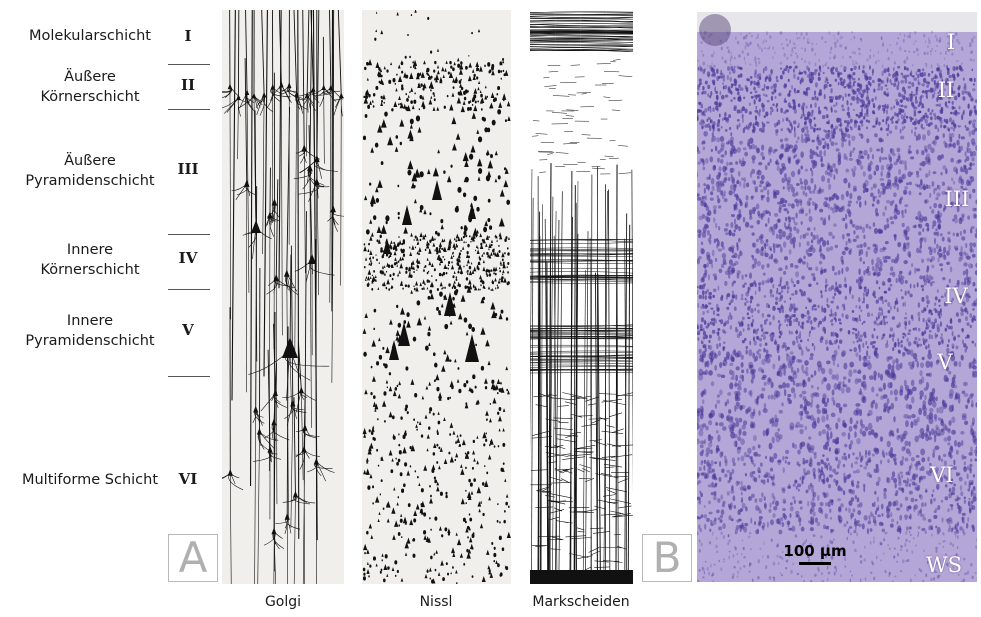  Describe the element at coordinates (90, 36) in the screenshot. I see `layer-name-1: Molekularschicht` at that location.